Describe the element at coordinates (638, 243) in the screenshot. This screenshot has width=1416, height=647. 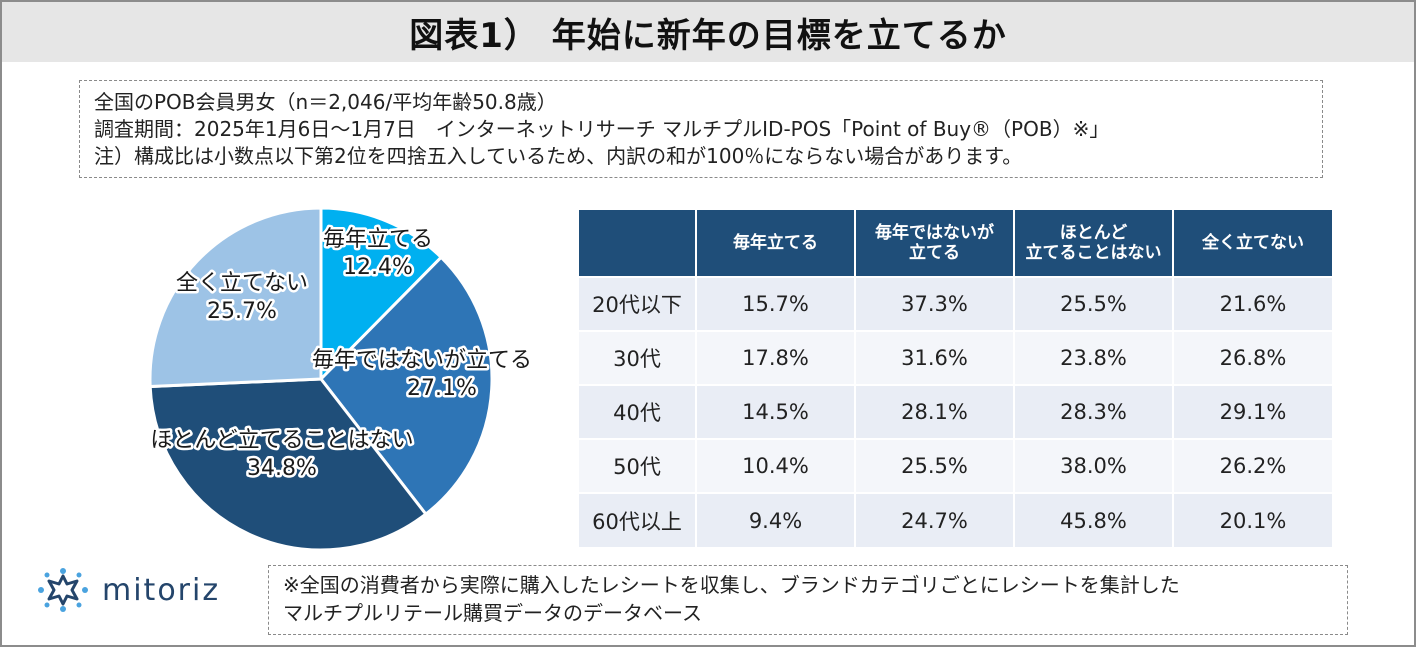
I see `table-corner-cell` at that location.